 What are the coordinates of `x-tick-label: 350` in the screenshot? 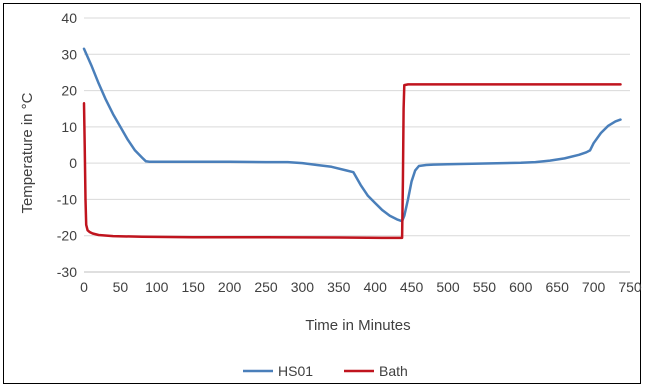 It's located at (339, 287).